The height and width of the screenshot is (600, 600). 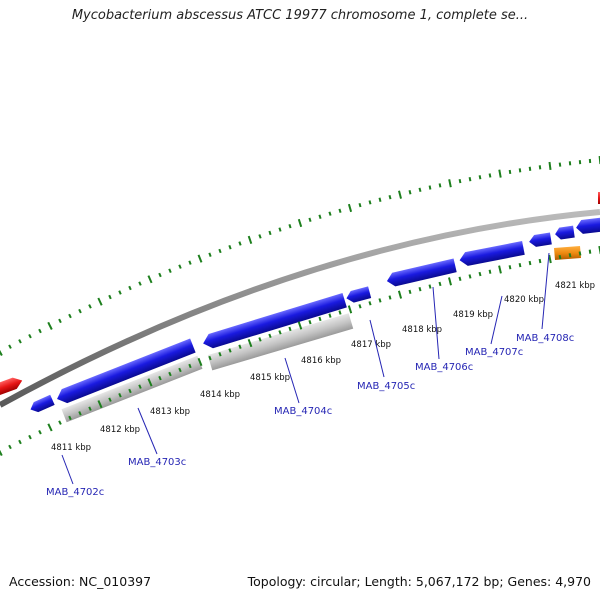 I want to click on gene-bar-MAB_4703c, so click(x=132, y=389).